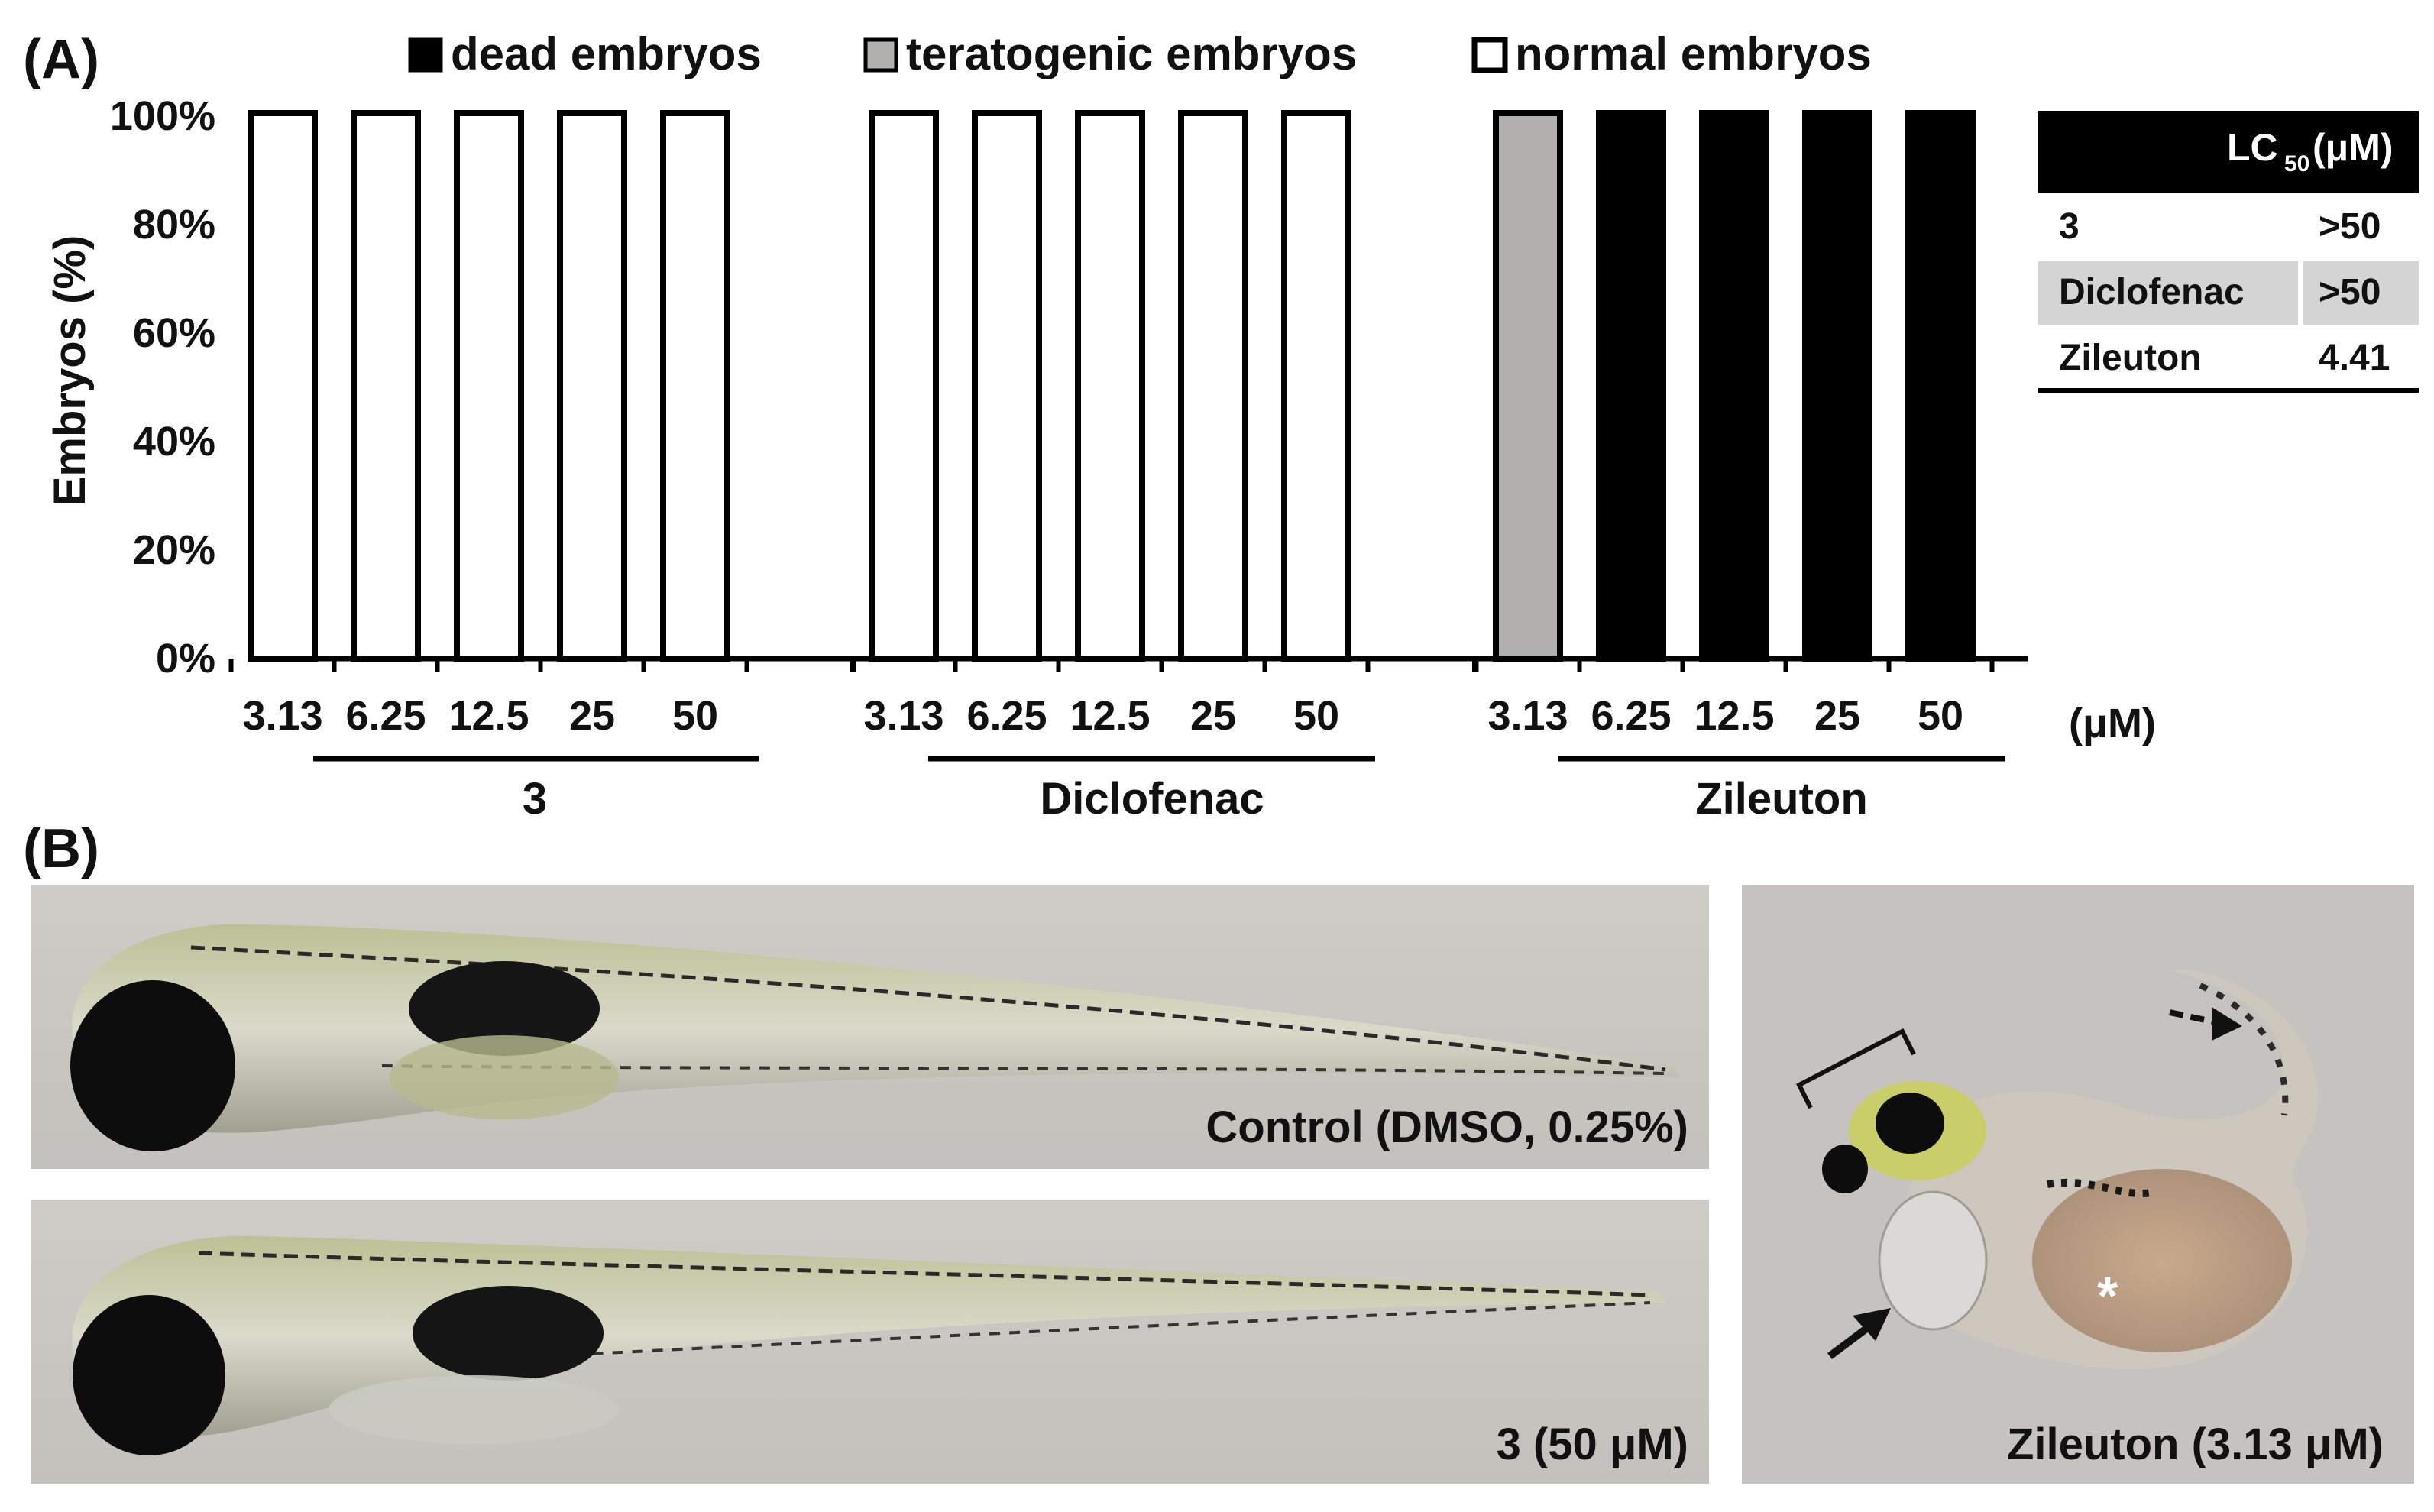 The width and height of the screenshot is (2434, 1512). Describe the element at coordinates (2152, 292) in the screenshot. I see `lc50-row-compound: Diclofenac` at that location.